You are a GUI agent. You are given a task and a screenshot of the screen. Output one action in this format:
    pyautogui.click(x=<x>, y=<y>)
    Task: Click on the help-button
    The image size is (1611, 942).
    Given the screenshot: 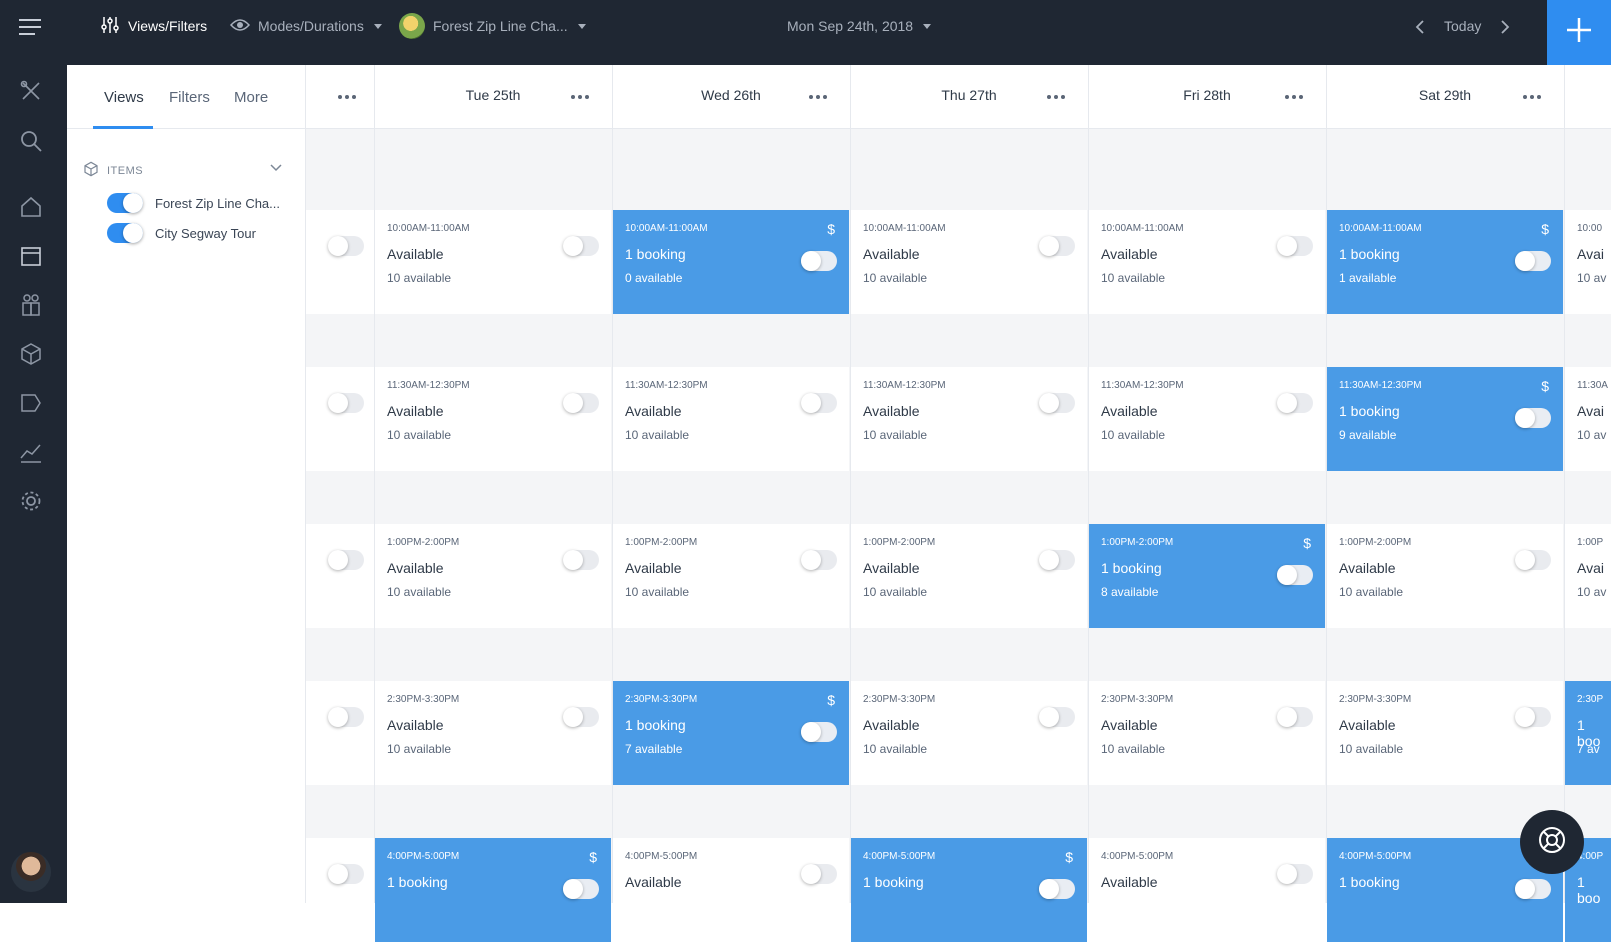 What is the action you would take?
    pyautogui.click(x=1552, y=842)
    